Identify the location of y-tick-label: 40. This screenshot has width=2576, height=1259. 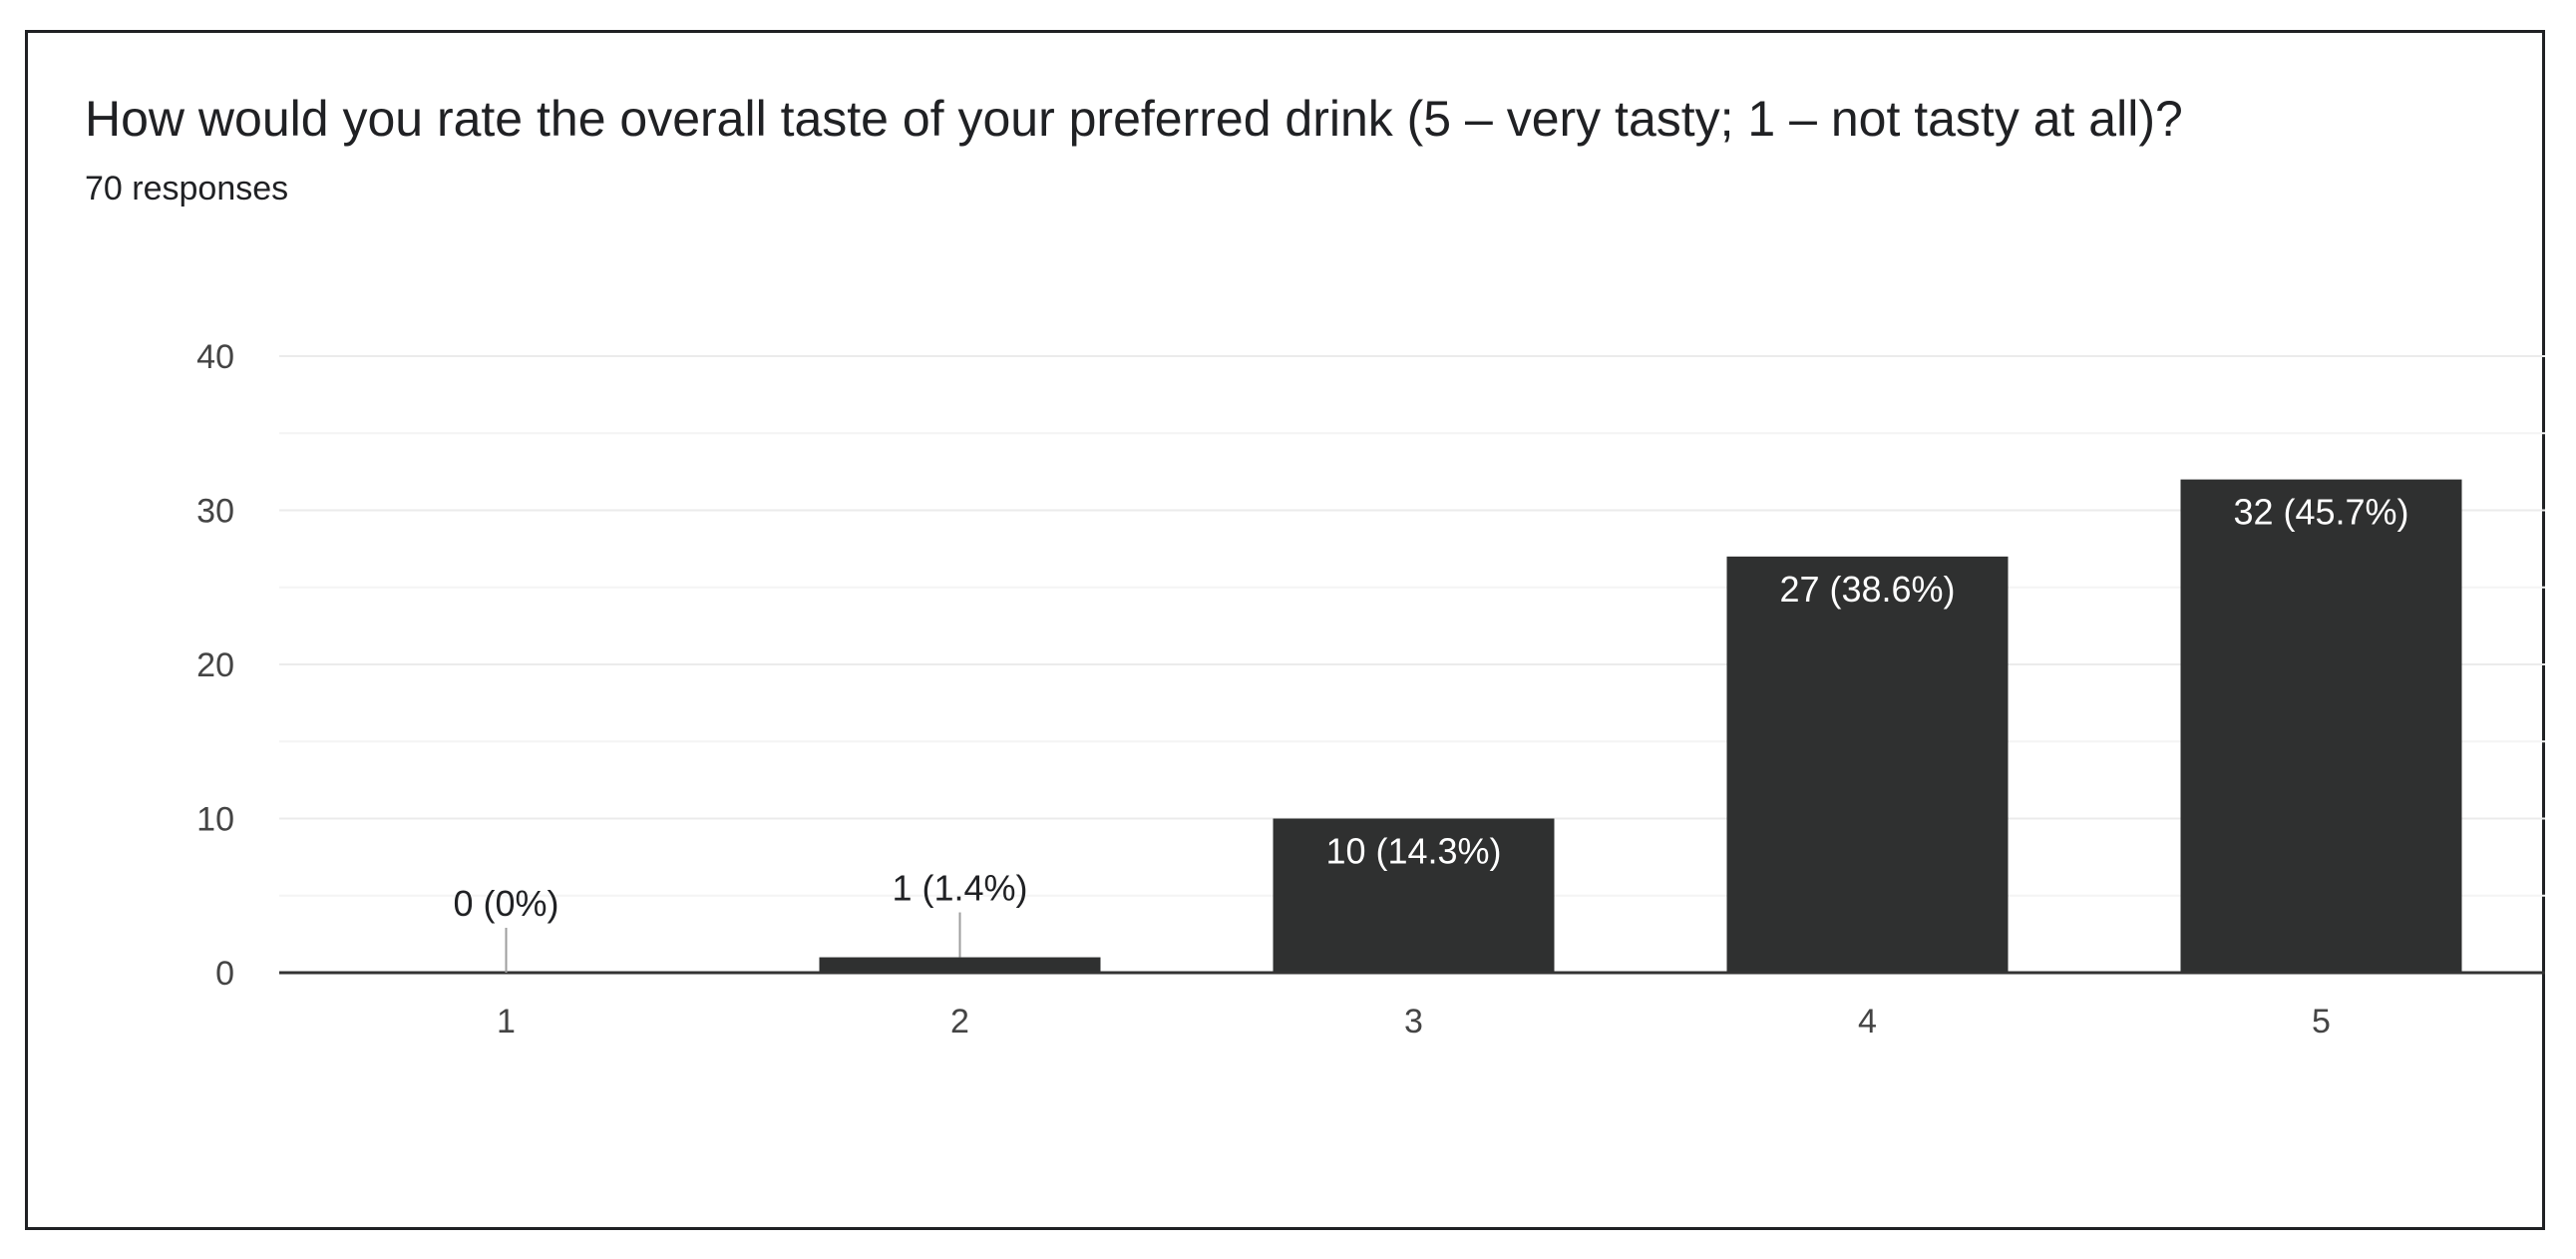
(215, 357).